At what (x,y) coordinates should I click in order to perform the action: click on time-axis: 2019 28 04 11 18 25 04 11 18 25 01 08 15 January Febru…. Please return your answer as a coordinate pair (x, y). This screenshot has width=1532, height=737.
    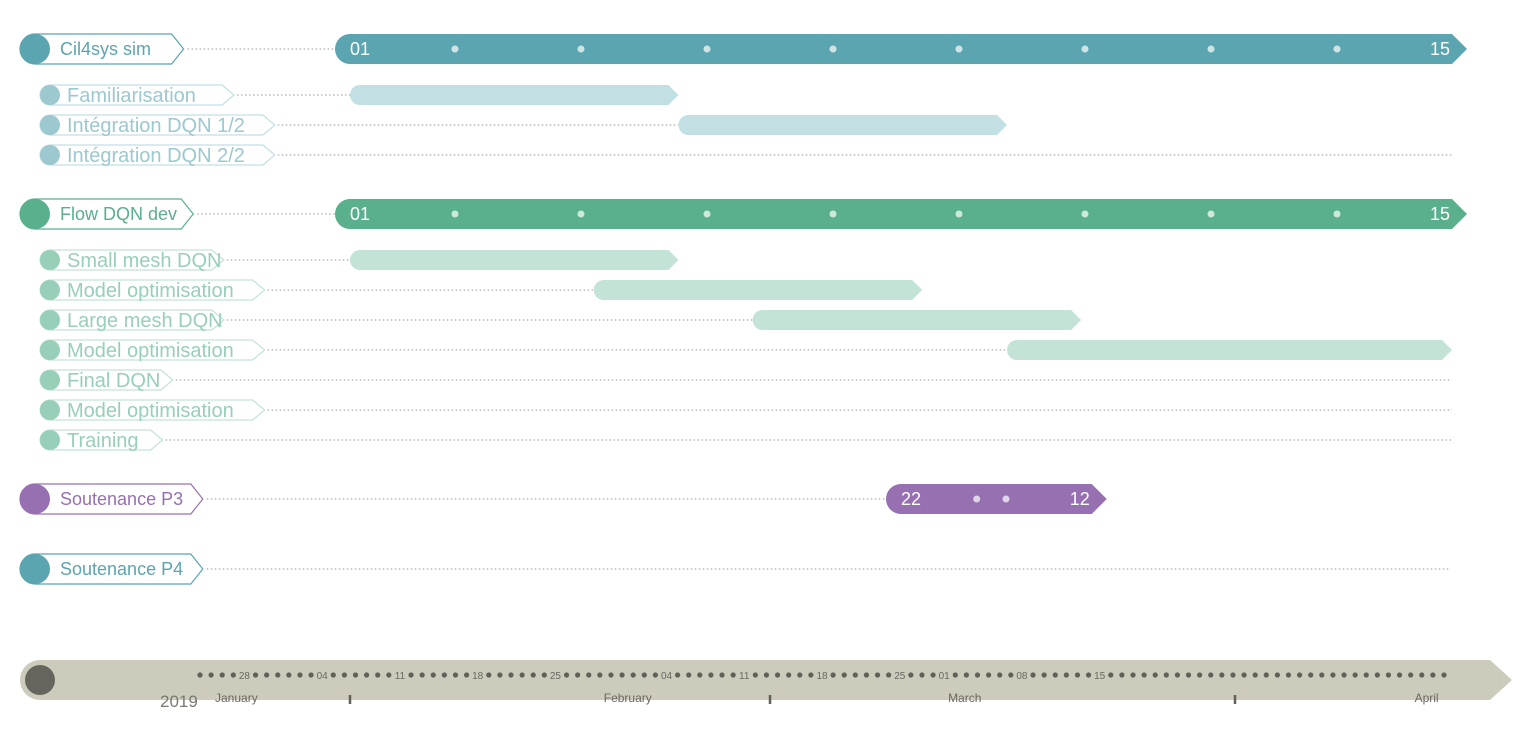
    Looking at the image, I should click on (766, 685).